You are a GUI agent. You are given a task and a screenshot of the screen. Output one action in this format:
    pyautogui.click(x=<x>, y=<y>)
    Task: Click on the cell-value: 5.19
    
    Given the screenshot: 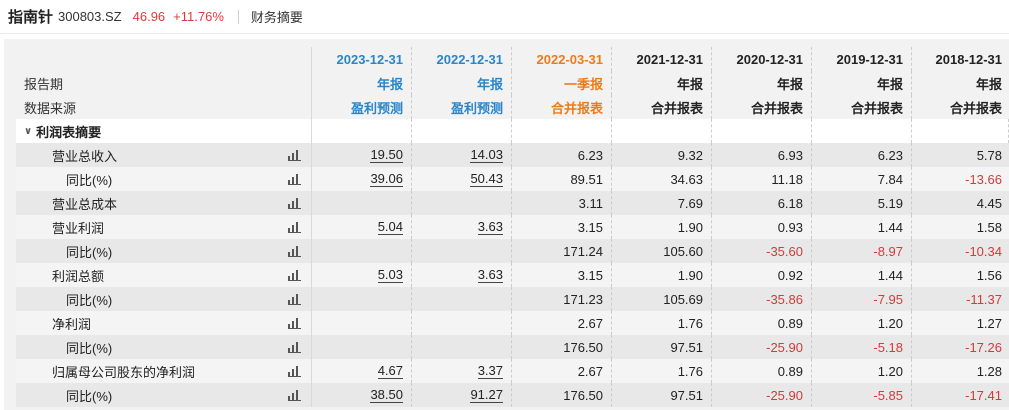 What is the action you would take?
    pyautogui.click(x=890, y=203)
    